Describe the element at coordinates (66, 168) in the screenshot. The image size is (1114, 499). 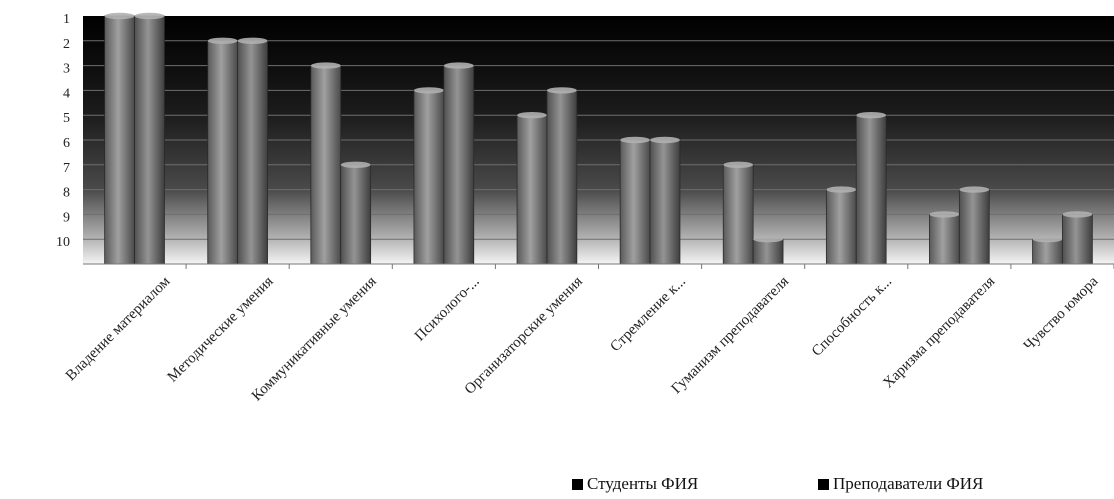
I see `y-tick-label: 7` at that location.